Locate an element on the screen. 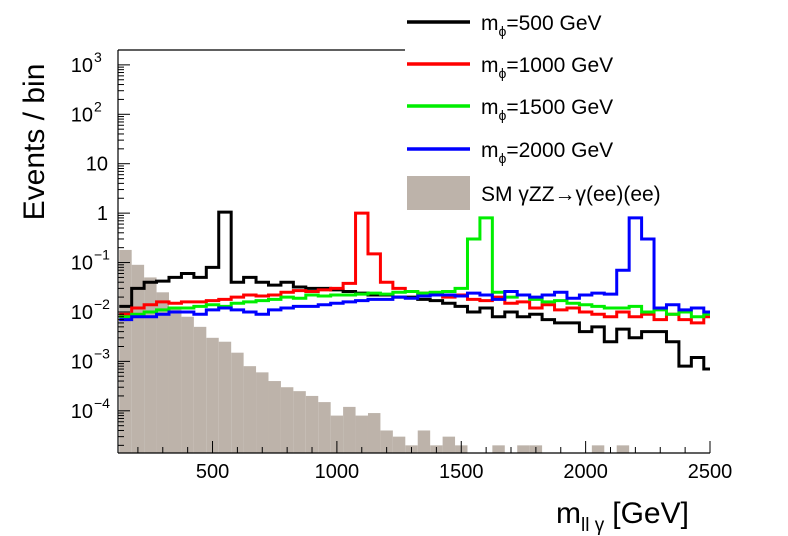 This screenshot has height=536, width=788. legend-label-main: SM γZZ→γ(ee)(ee) is located at coordinates (571, 194).